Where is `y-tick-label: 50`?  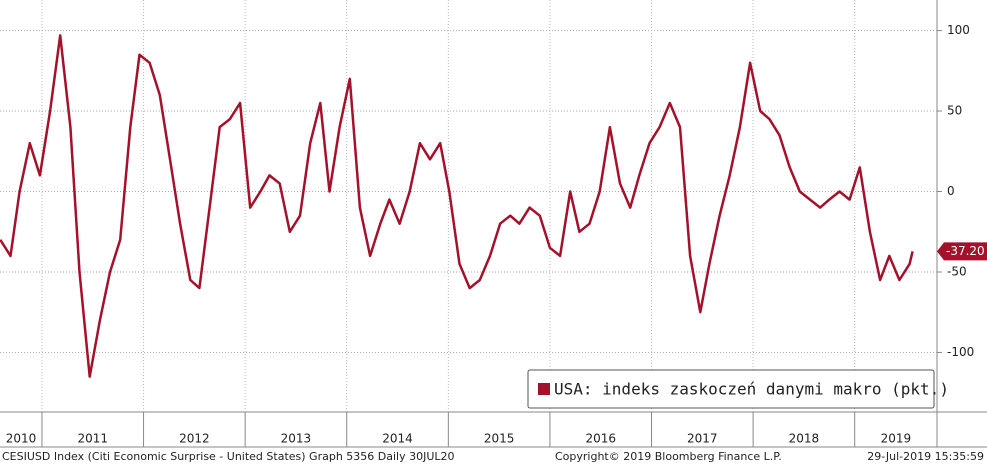 y-tick-label: 50 is located at coordinates (954, 111).